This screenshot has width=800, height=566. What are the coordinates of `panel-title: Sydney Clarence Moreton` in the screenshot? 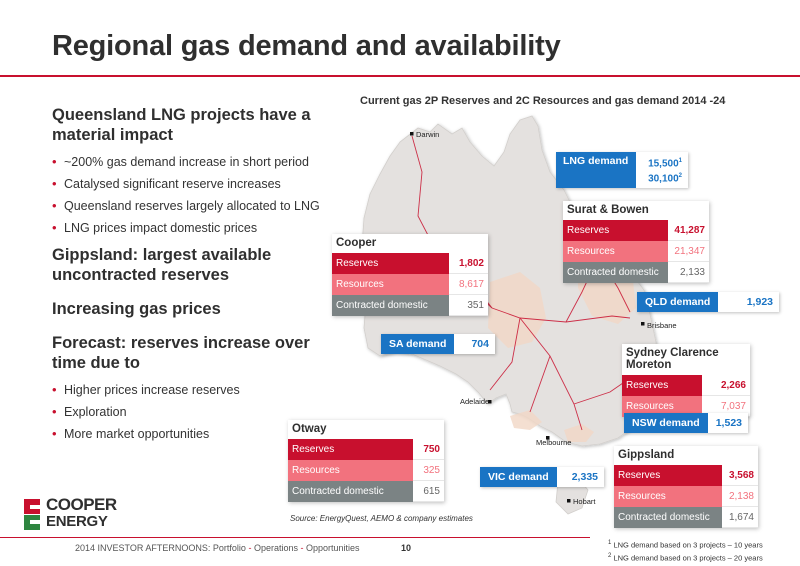 It's located at (686, 359).